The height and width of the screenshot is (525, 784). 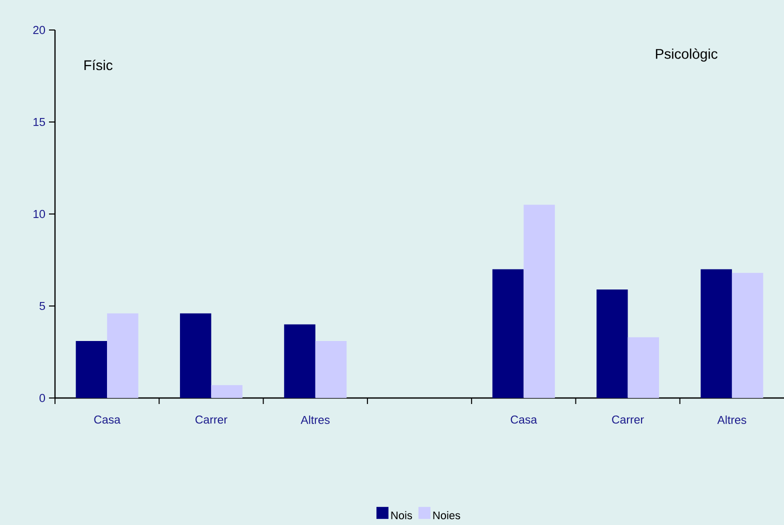 I want to click on y-tick-label: 20, so click(x=39, y=30).